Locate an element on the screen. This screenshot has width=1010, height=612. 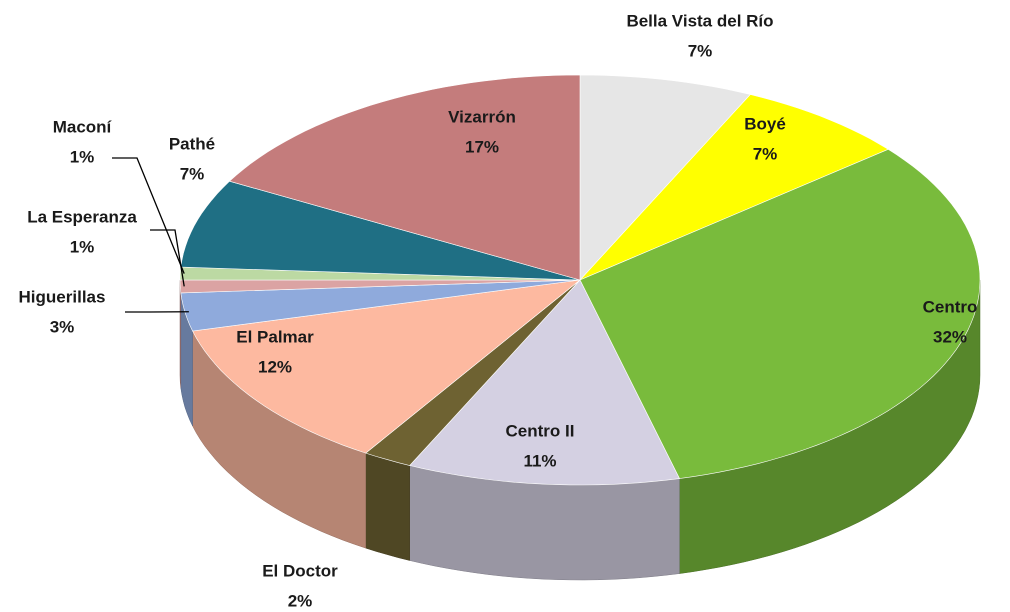
slice-label: Centro II is located at coordinates (540, 430).